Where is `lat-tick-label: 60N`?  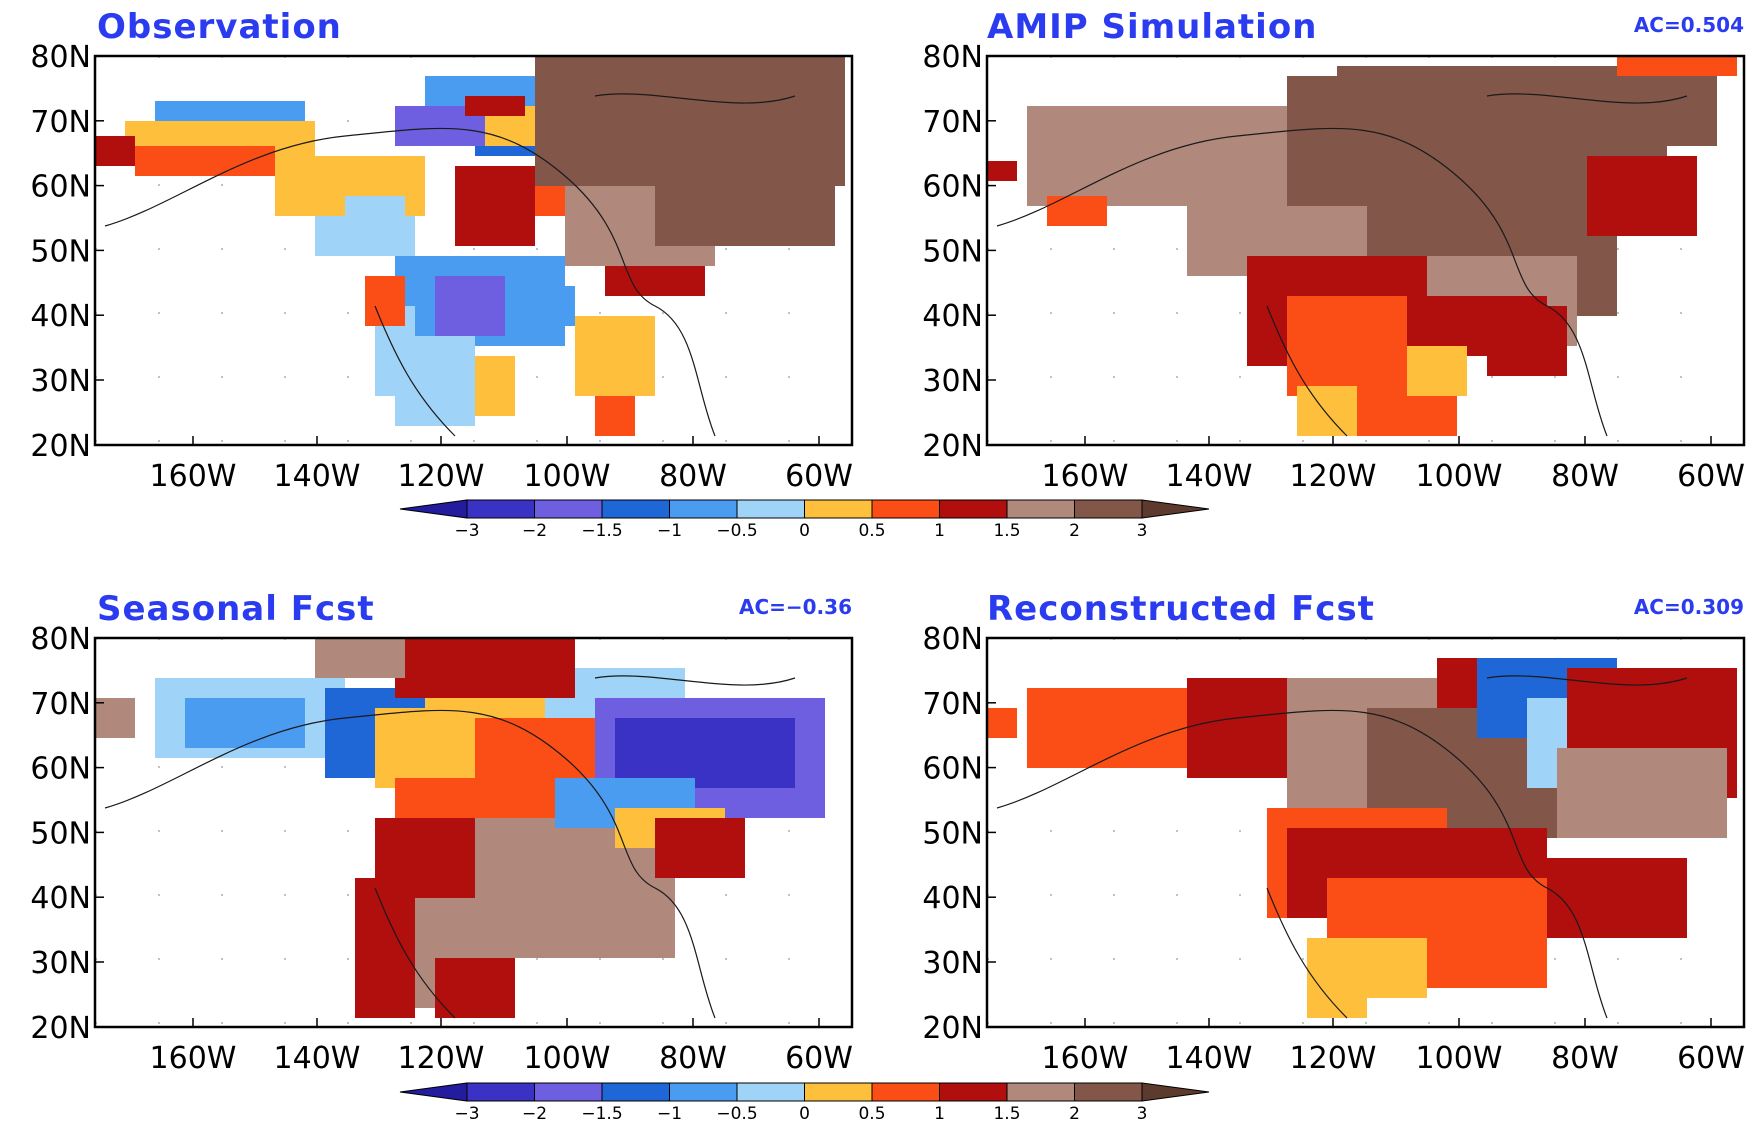 lat-tick-label: 60N is located at coordinates (60, 187).